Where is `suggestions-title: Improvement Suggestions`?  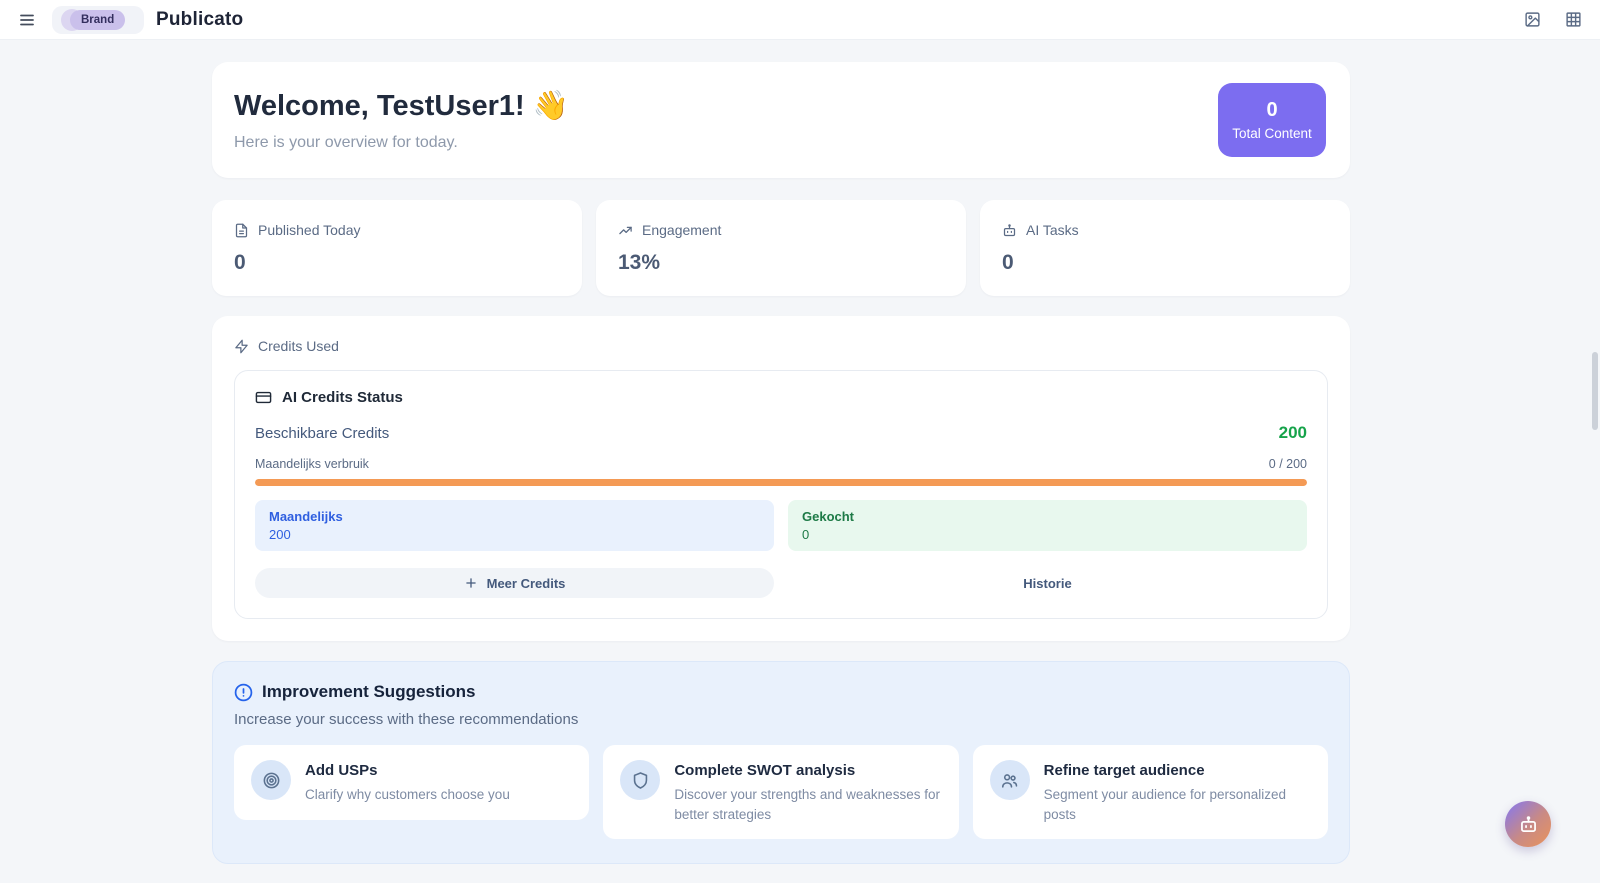 suggestions-title: Improvement Suggestions is located at coordinates (369, 691).